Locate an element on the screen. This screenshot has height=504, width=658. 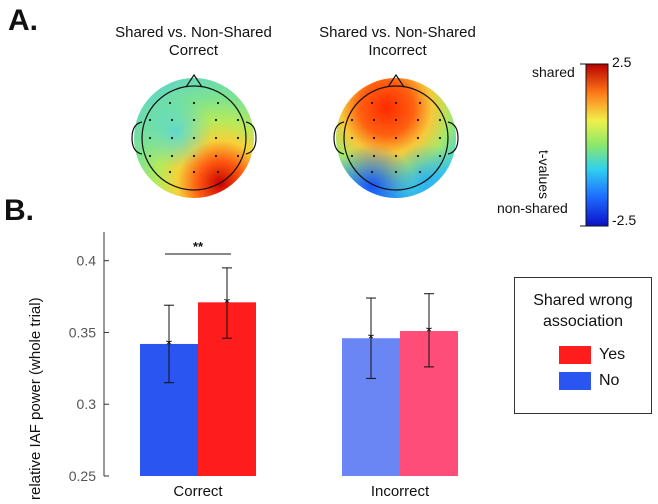
legend-swatch-no is located at coordinates (575, 381).